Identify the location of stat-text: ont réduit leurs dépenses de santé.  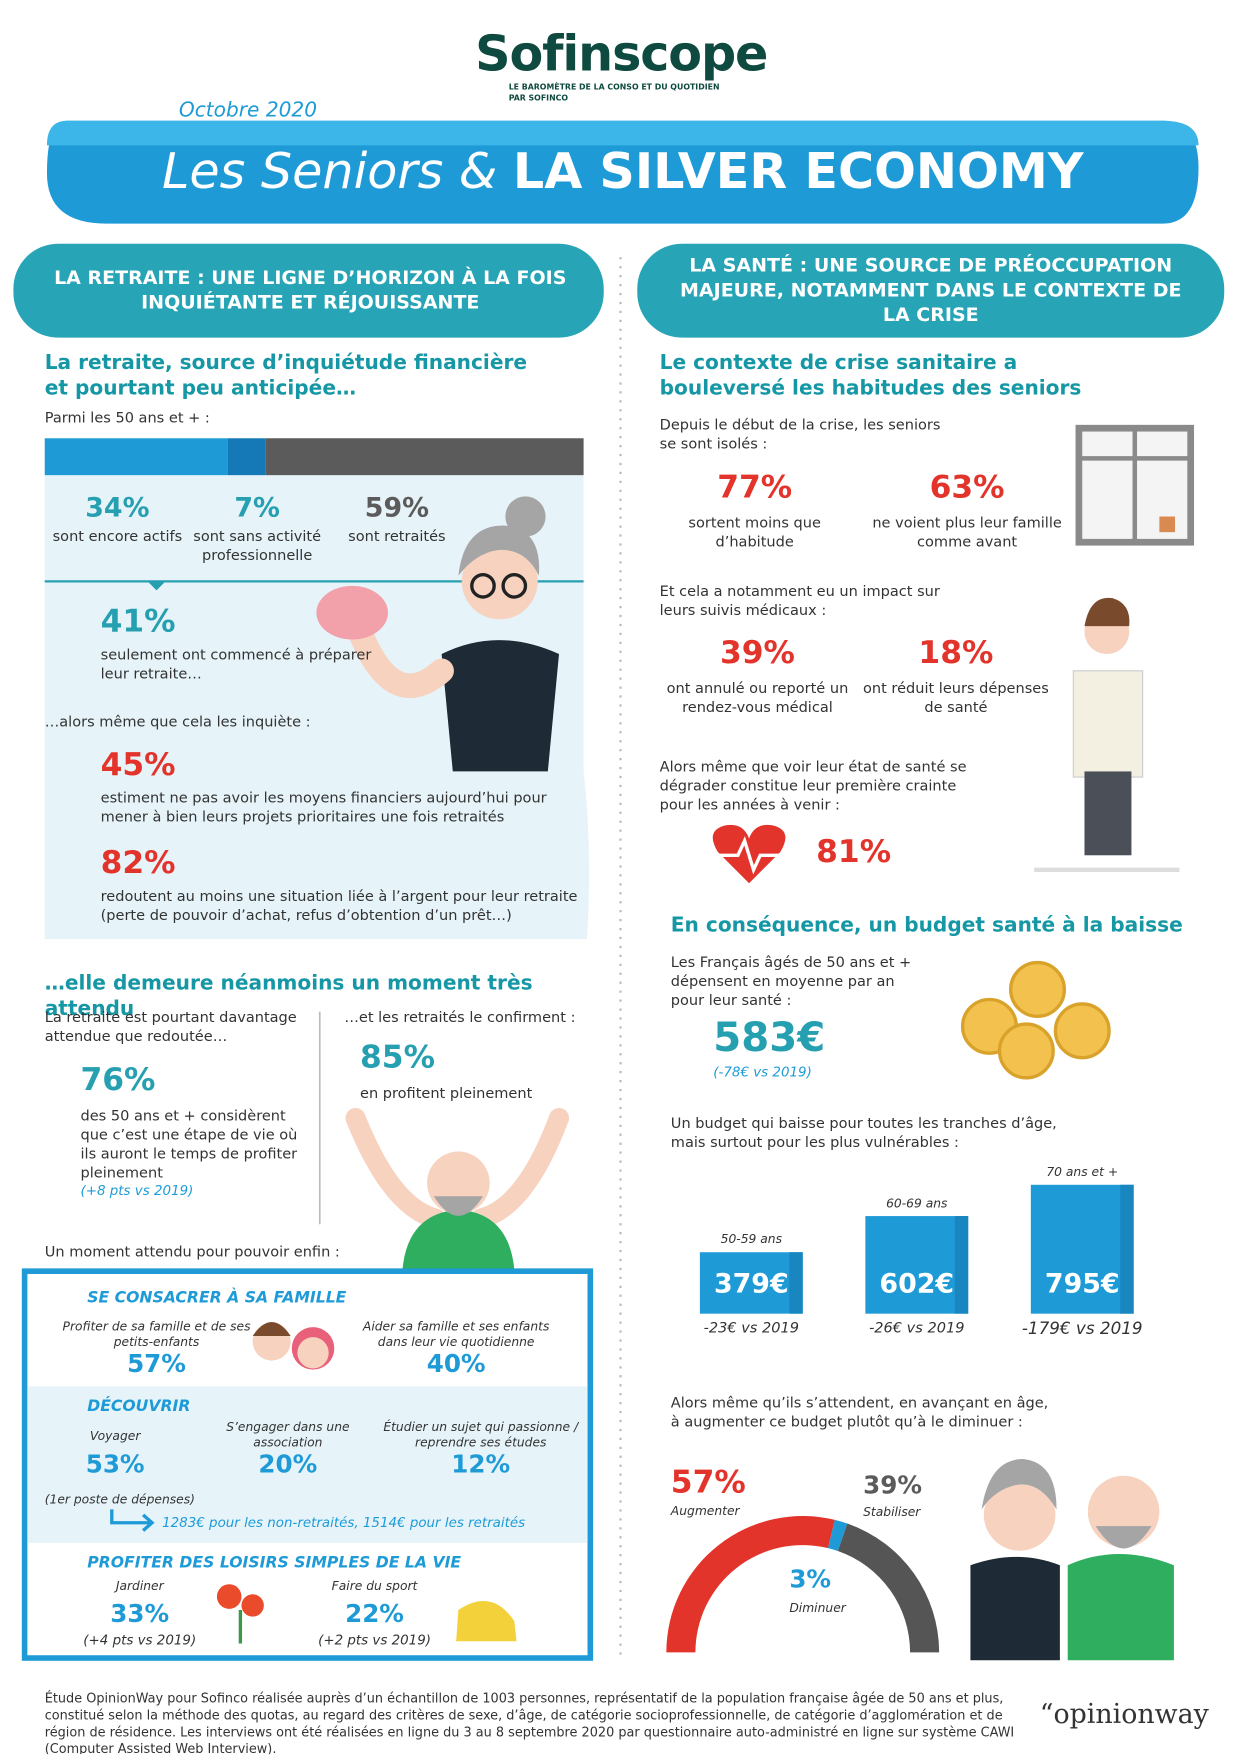
(955, 698).